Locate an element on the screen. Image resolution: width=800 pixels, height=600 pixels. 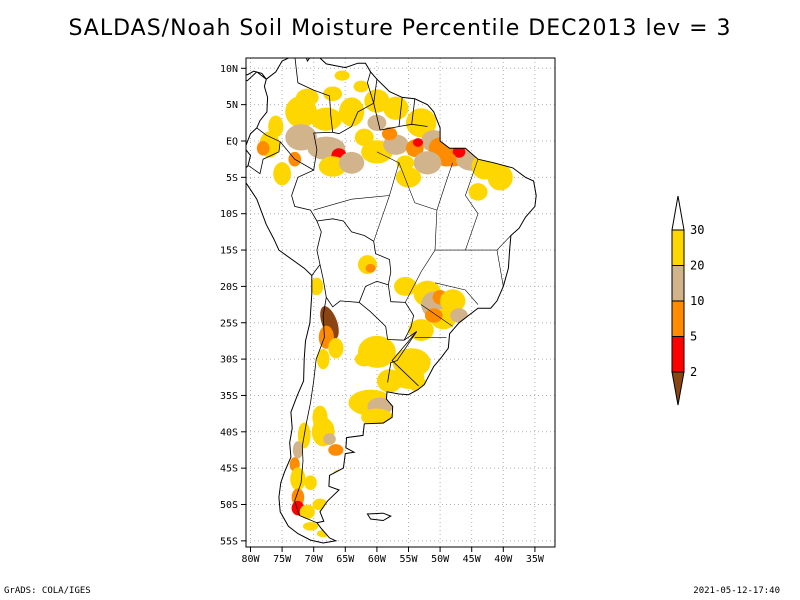
lon-tick-label: 45W is located at coordinates (472, 559).